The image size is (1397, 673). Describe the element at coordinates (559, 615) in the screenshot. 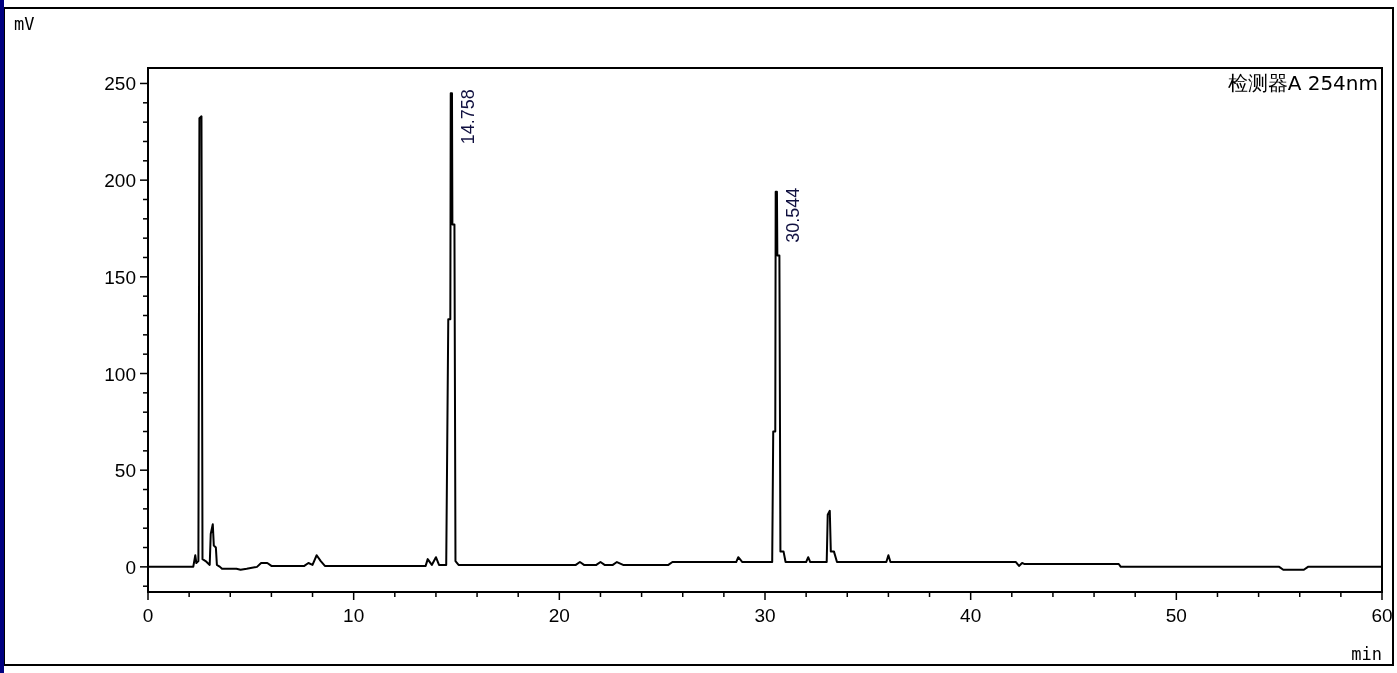

I see `x-tick-label: 20` at that location.